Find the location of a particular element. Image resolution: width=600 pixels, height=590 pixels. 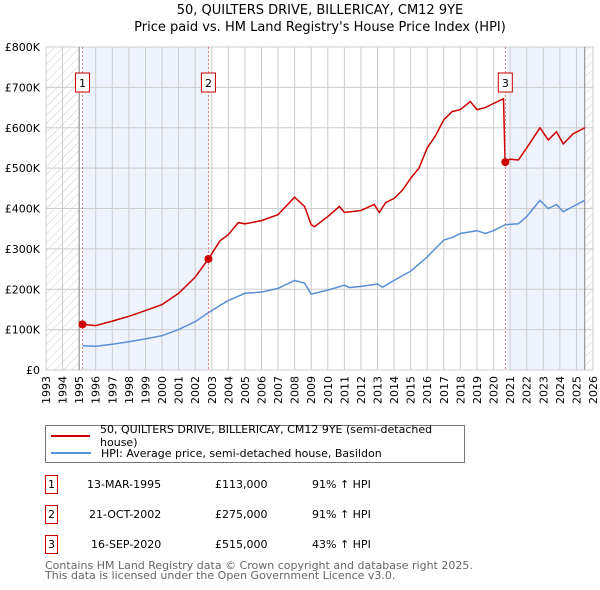

sale-date: 16-SEP-2020 is located at coordinates (126, 544).